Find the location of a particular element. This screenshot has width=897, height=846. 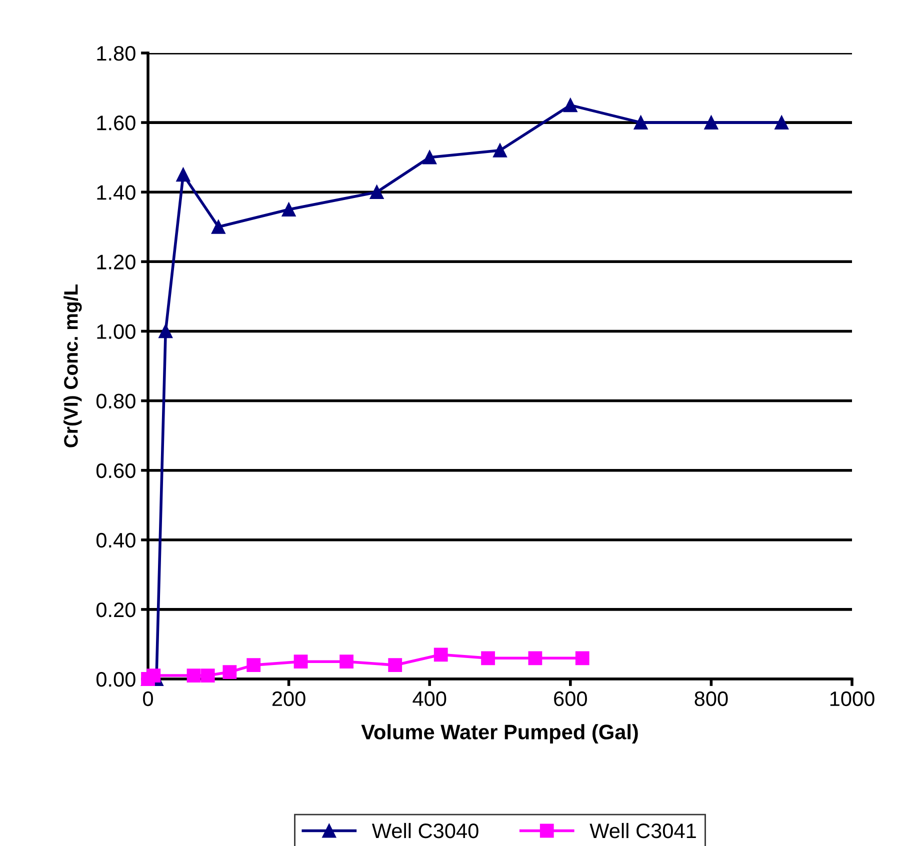

y-tick-label: 0.20 is located at coordinates (116, 610).